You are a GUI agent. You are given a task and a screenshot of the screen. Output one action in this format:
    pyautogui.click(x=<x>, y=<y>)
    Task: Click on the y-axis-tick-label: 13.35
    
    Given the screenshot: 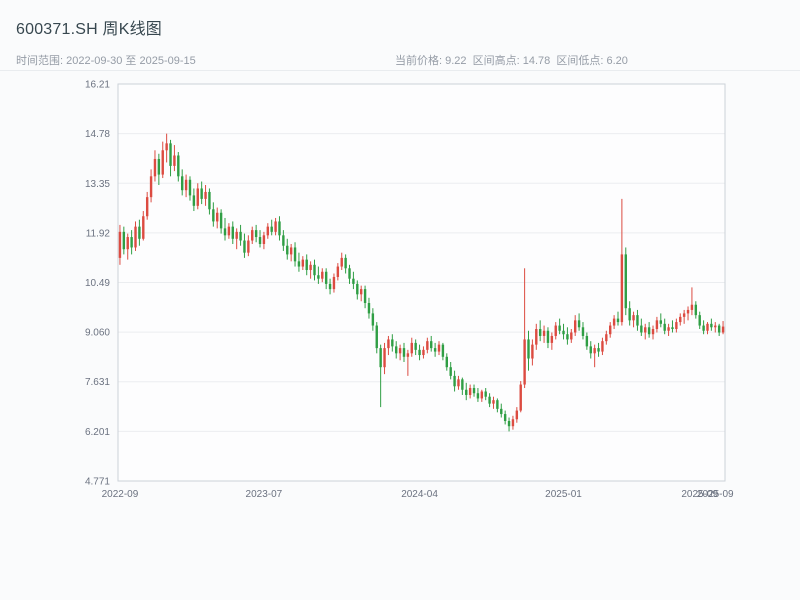 What is the action you would take?
    pyautogui.click(x=97, y=184)
    